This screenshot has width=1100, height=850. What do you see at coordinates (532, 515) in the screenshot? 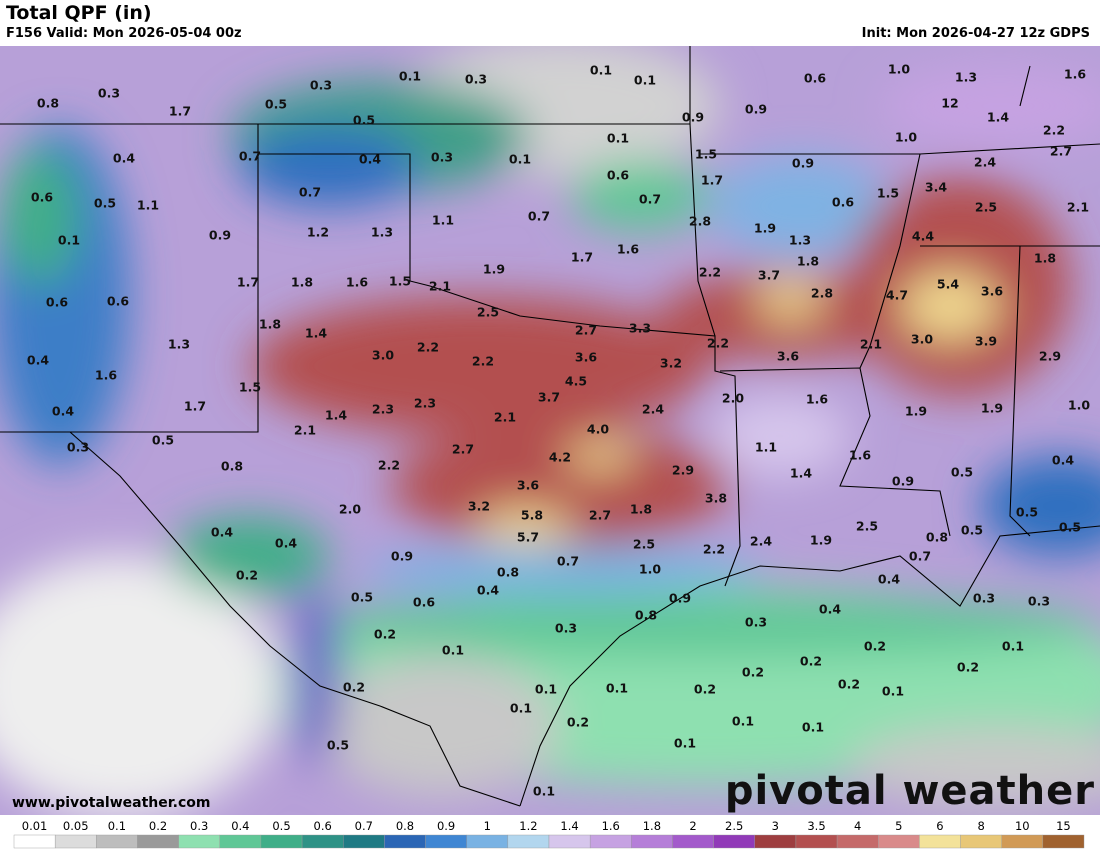
I see `qpf-label: 5.8` at bounding box center [532, 515].